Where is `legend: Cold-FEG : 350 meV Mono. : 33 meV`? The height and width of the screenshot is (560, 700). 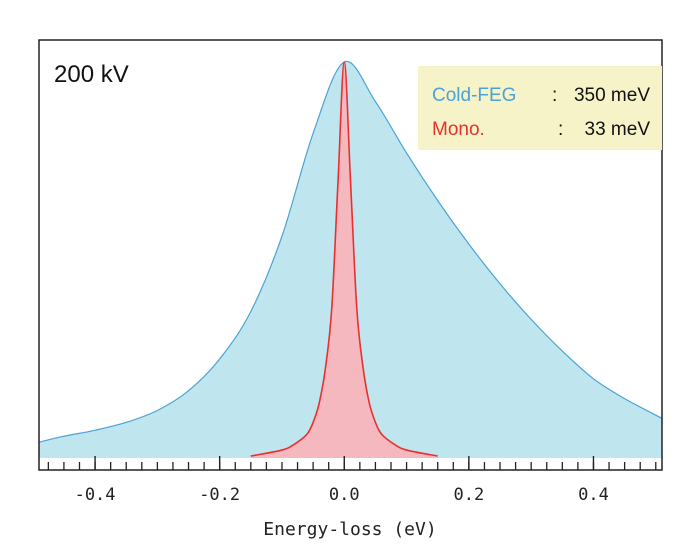
legend: Cold-FEG : 350 meV Mono. : 33 meV is located at coordinates (540, 108).